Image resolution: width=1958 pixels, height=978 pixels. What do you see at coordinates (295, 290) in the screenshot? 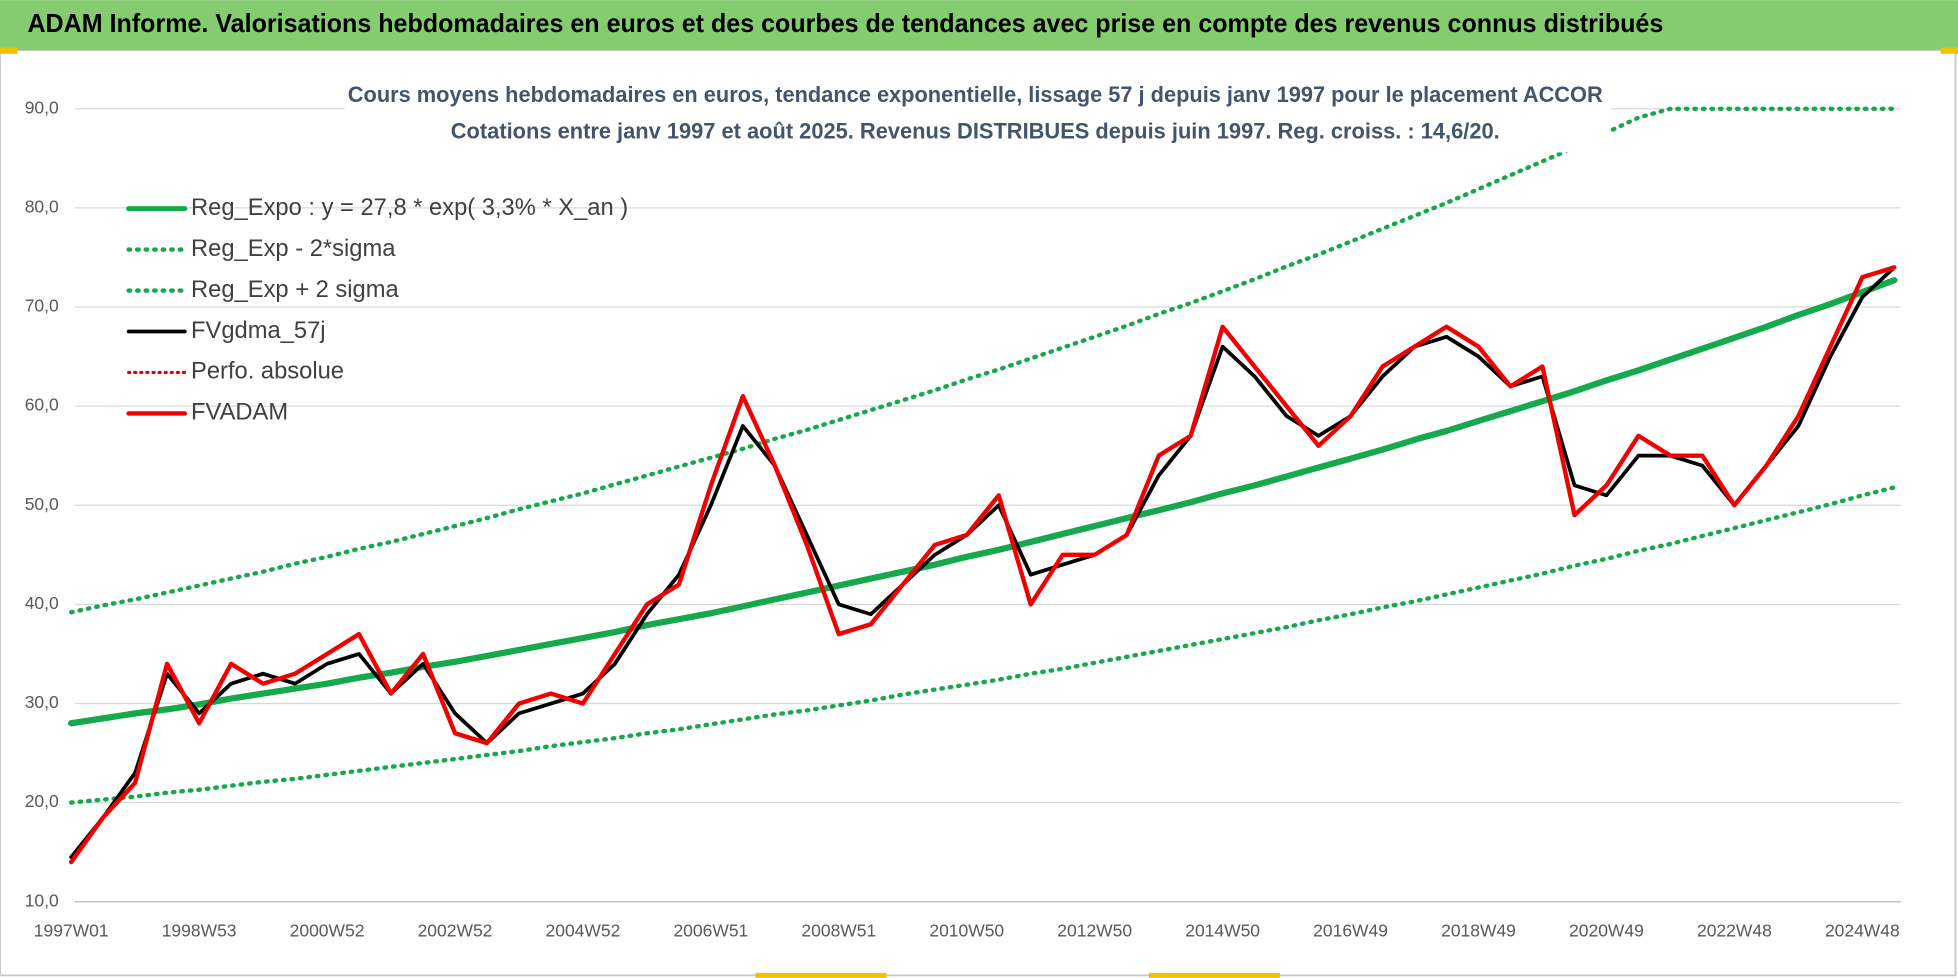
I see `legend-label: Reg_Exp + 2 sigma` at bounding box center [295, 290].